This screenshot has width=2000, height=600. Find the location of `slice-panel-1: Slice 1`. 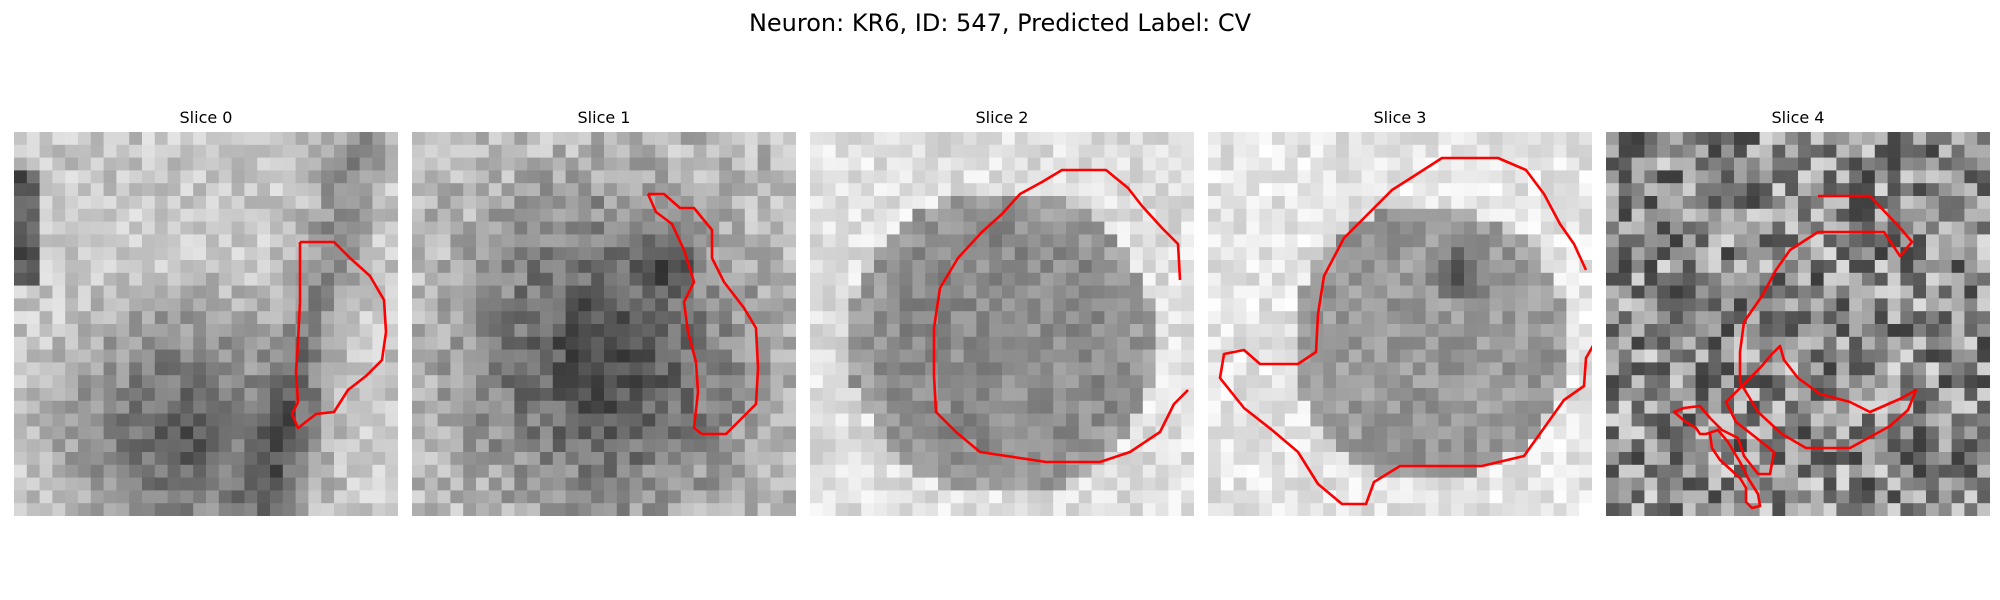

slice-panel-1: Slice 1 is located at coordinates (604, 312).